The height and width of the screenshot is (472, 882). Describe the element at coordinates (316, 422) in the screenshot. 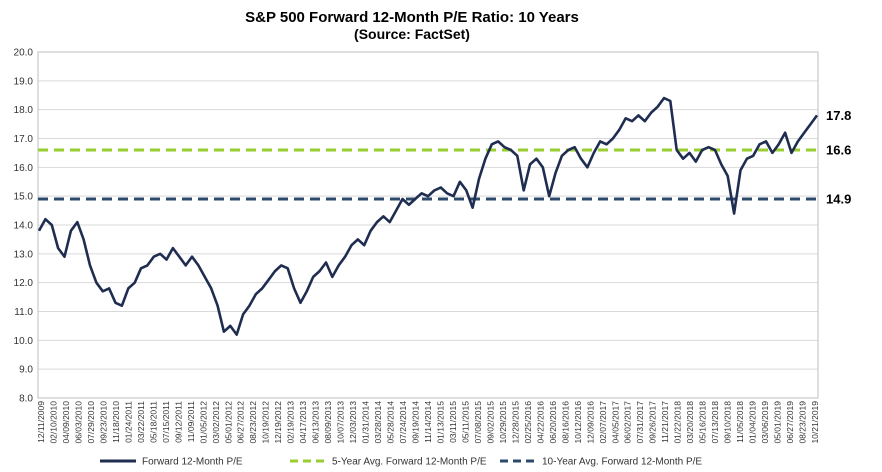

I see `x-tick-label: 06/13/2013` at that location.